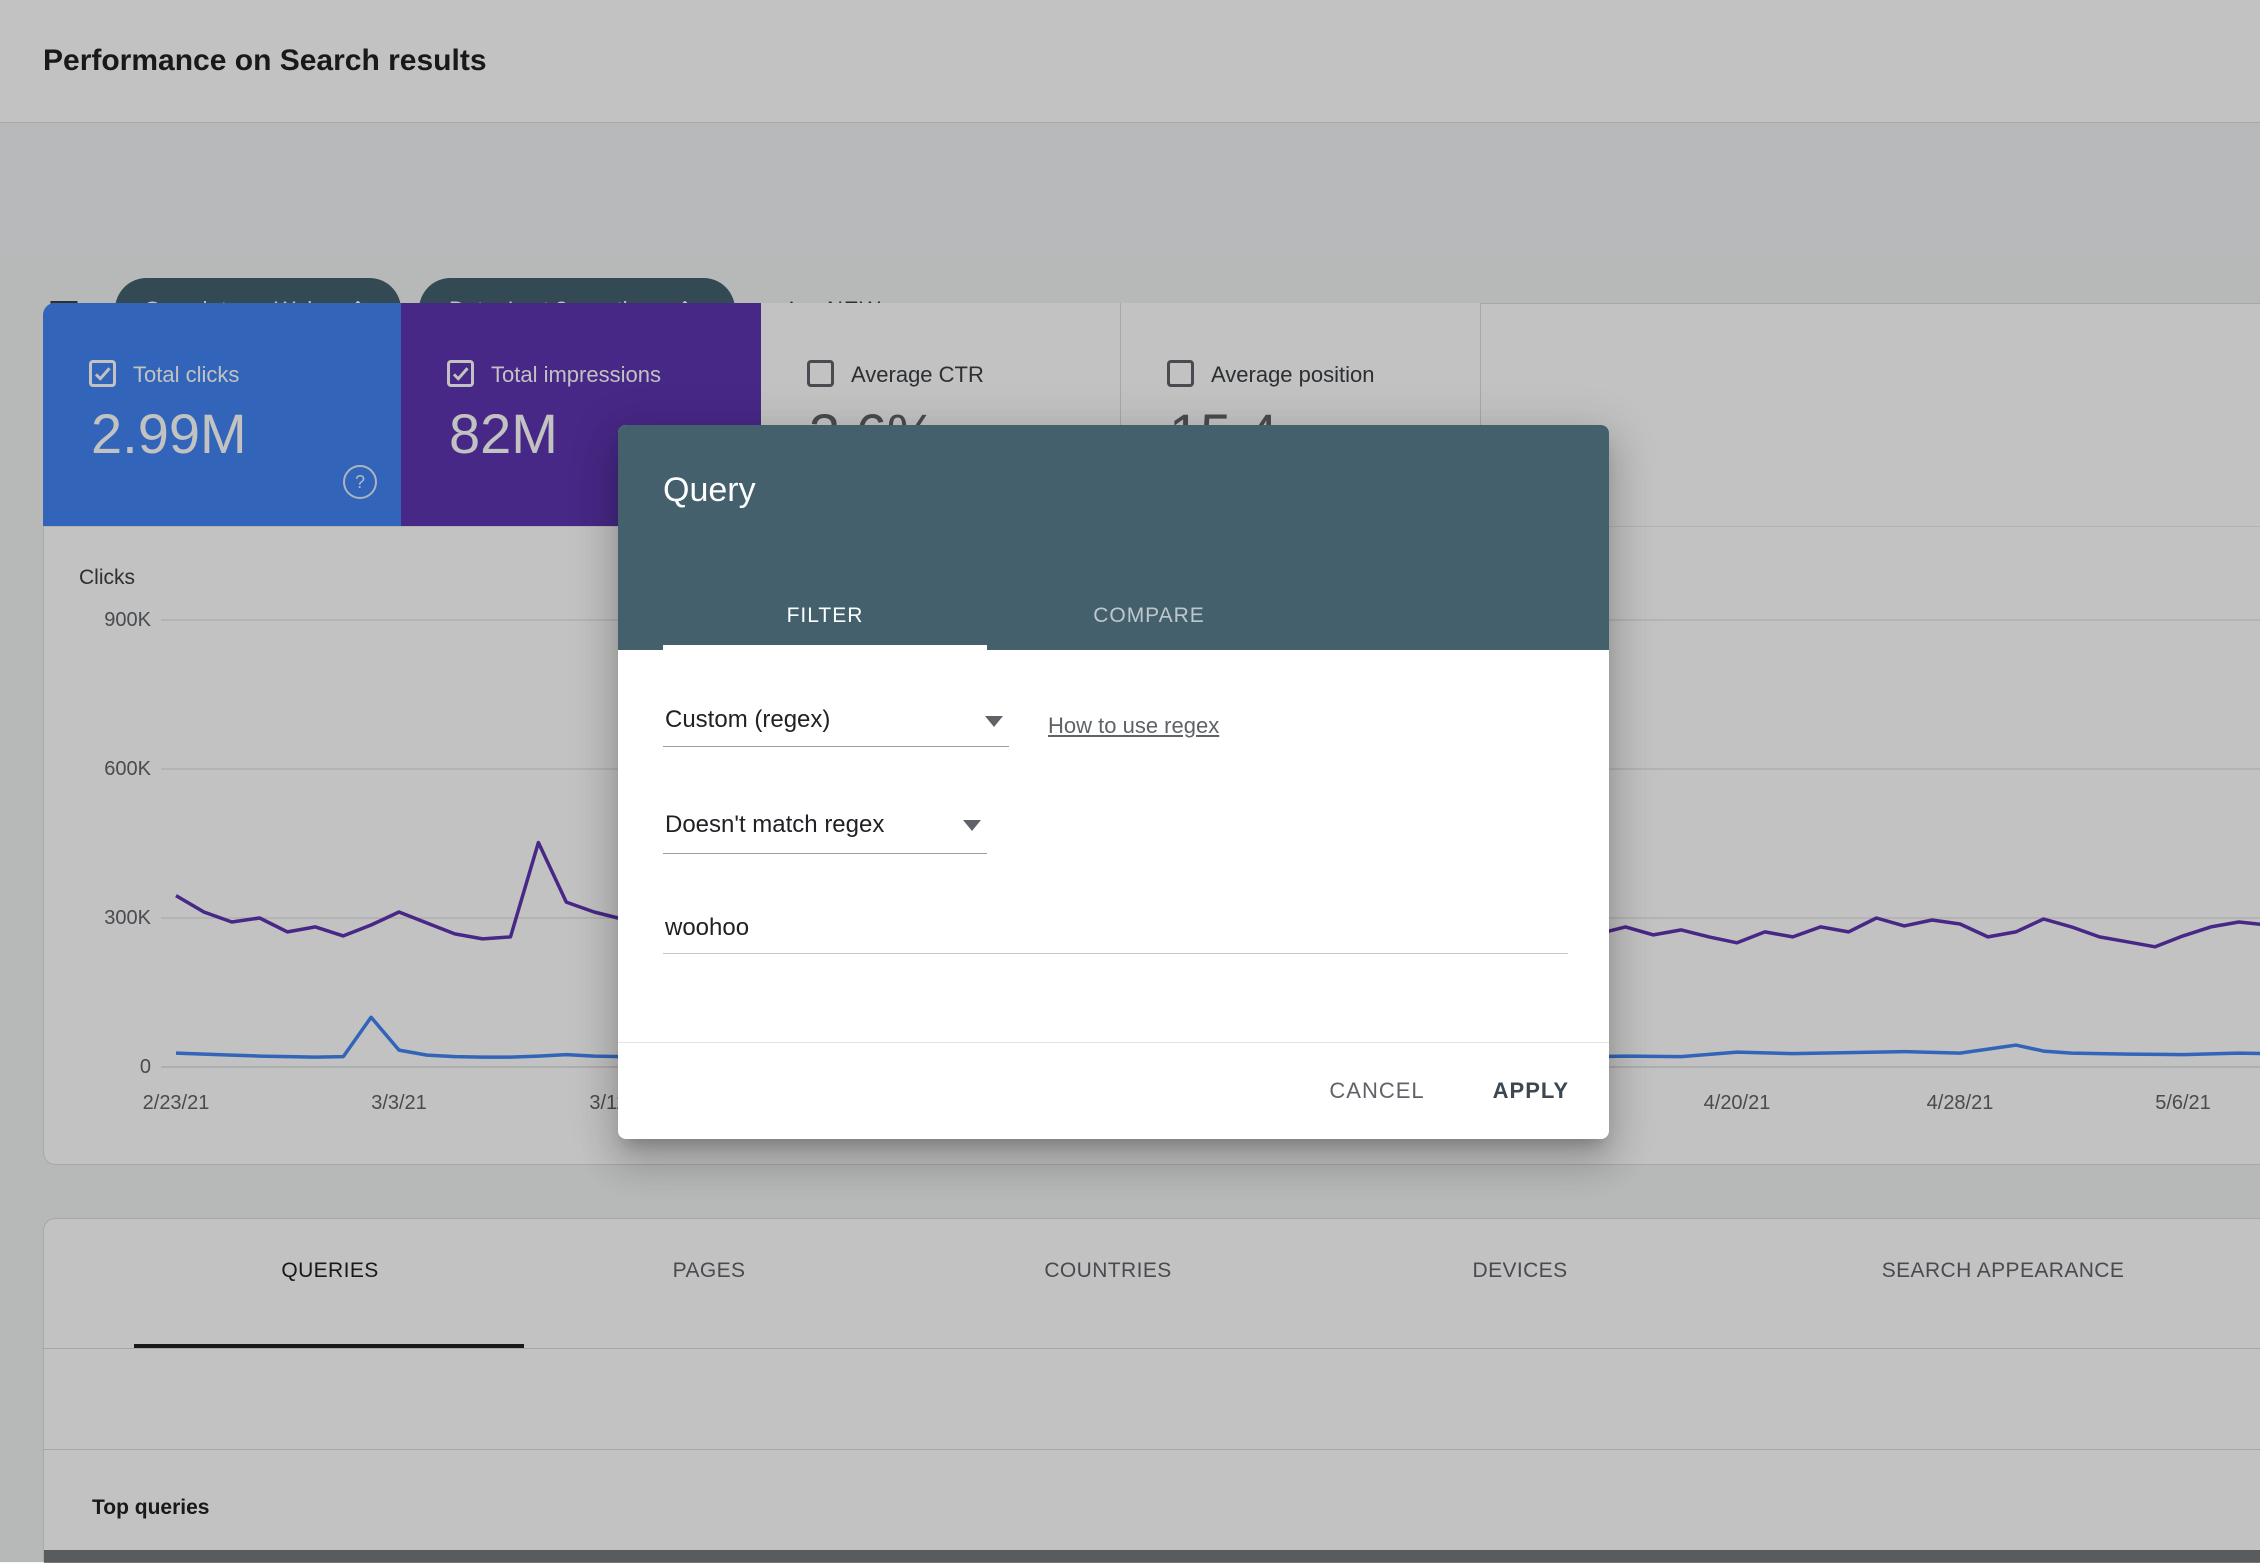  I want to click on scorecard-label: Average CTR, so click(917, 374).